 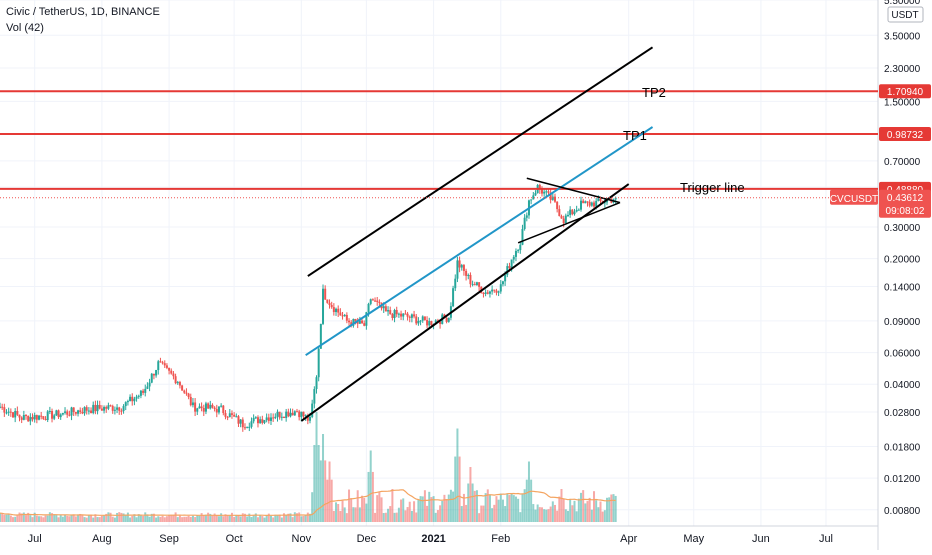 What do you see at coordinates (826, 539) in the screenshot?
I see `x-tick-label: Jul` at bounding box center [826, 539].